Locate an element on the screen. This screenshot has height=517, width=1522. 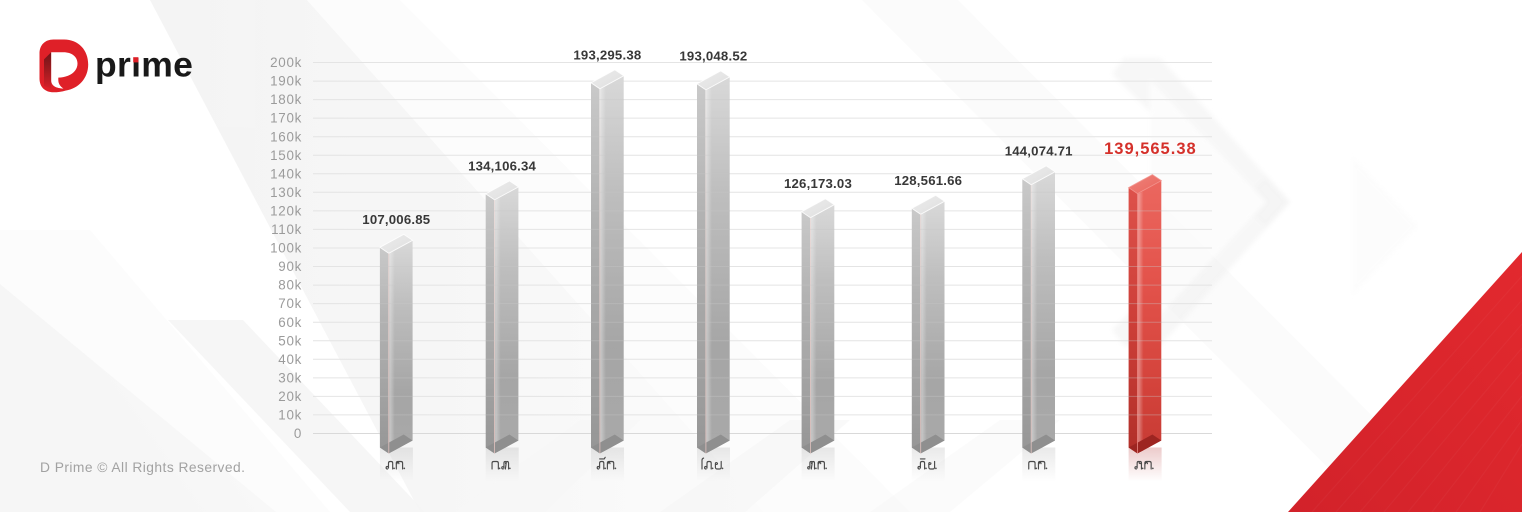
svg-text: 134,106.34 is located at coordinates (502, 165).